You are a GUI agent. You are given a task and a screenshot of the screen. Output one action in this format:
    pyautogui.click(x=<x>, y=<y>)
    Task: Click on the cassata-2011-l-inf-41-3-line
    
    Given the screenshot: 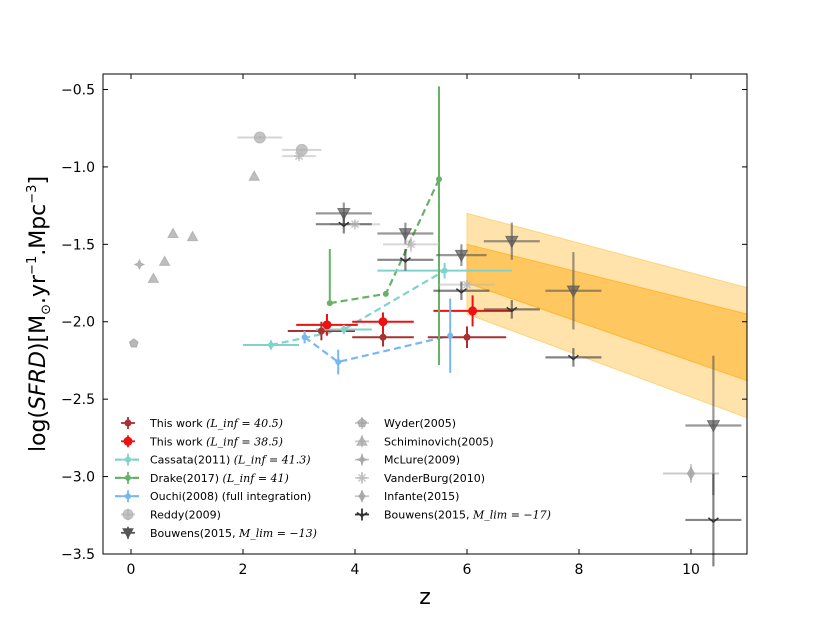 What is the action you would take?
    pyautogui.click(x=358, y=308)
    